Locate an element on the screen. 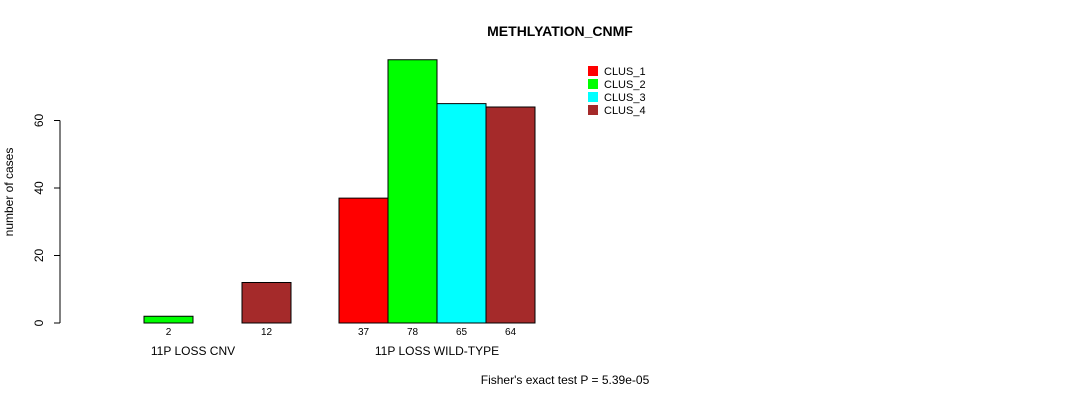 The image size is (1090, 400). fisher-test-annotation: Fisher's exact test P = 5.39e-05 is located at coordinates (565, 380).